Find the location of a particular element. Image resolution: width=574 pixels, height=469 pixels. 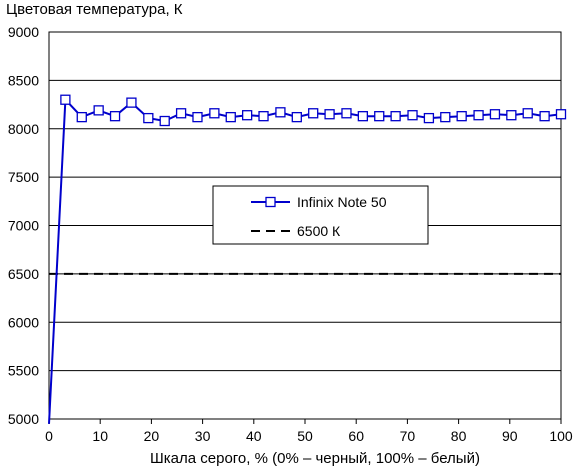

x-axis-ticks: 0 10 20 30 40 50 60 70 80 90 100 is located at coordinates (309, 431).